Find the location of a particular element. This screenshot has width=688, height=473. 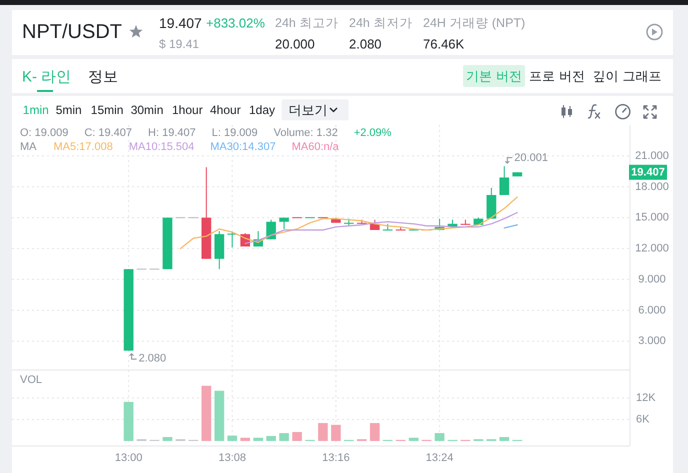

text: MA5:17.008 is located at coordinates (83, 147).